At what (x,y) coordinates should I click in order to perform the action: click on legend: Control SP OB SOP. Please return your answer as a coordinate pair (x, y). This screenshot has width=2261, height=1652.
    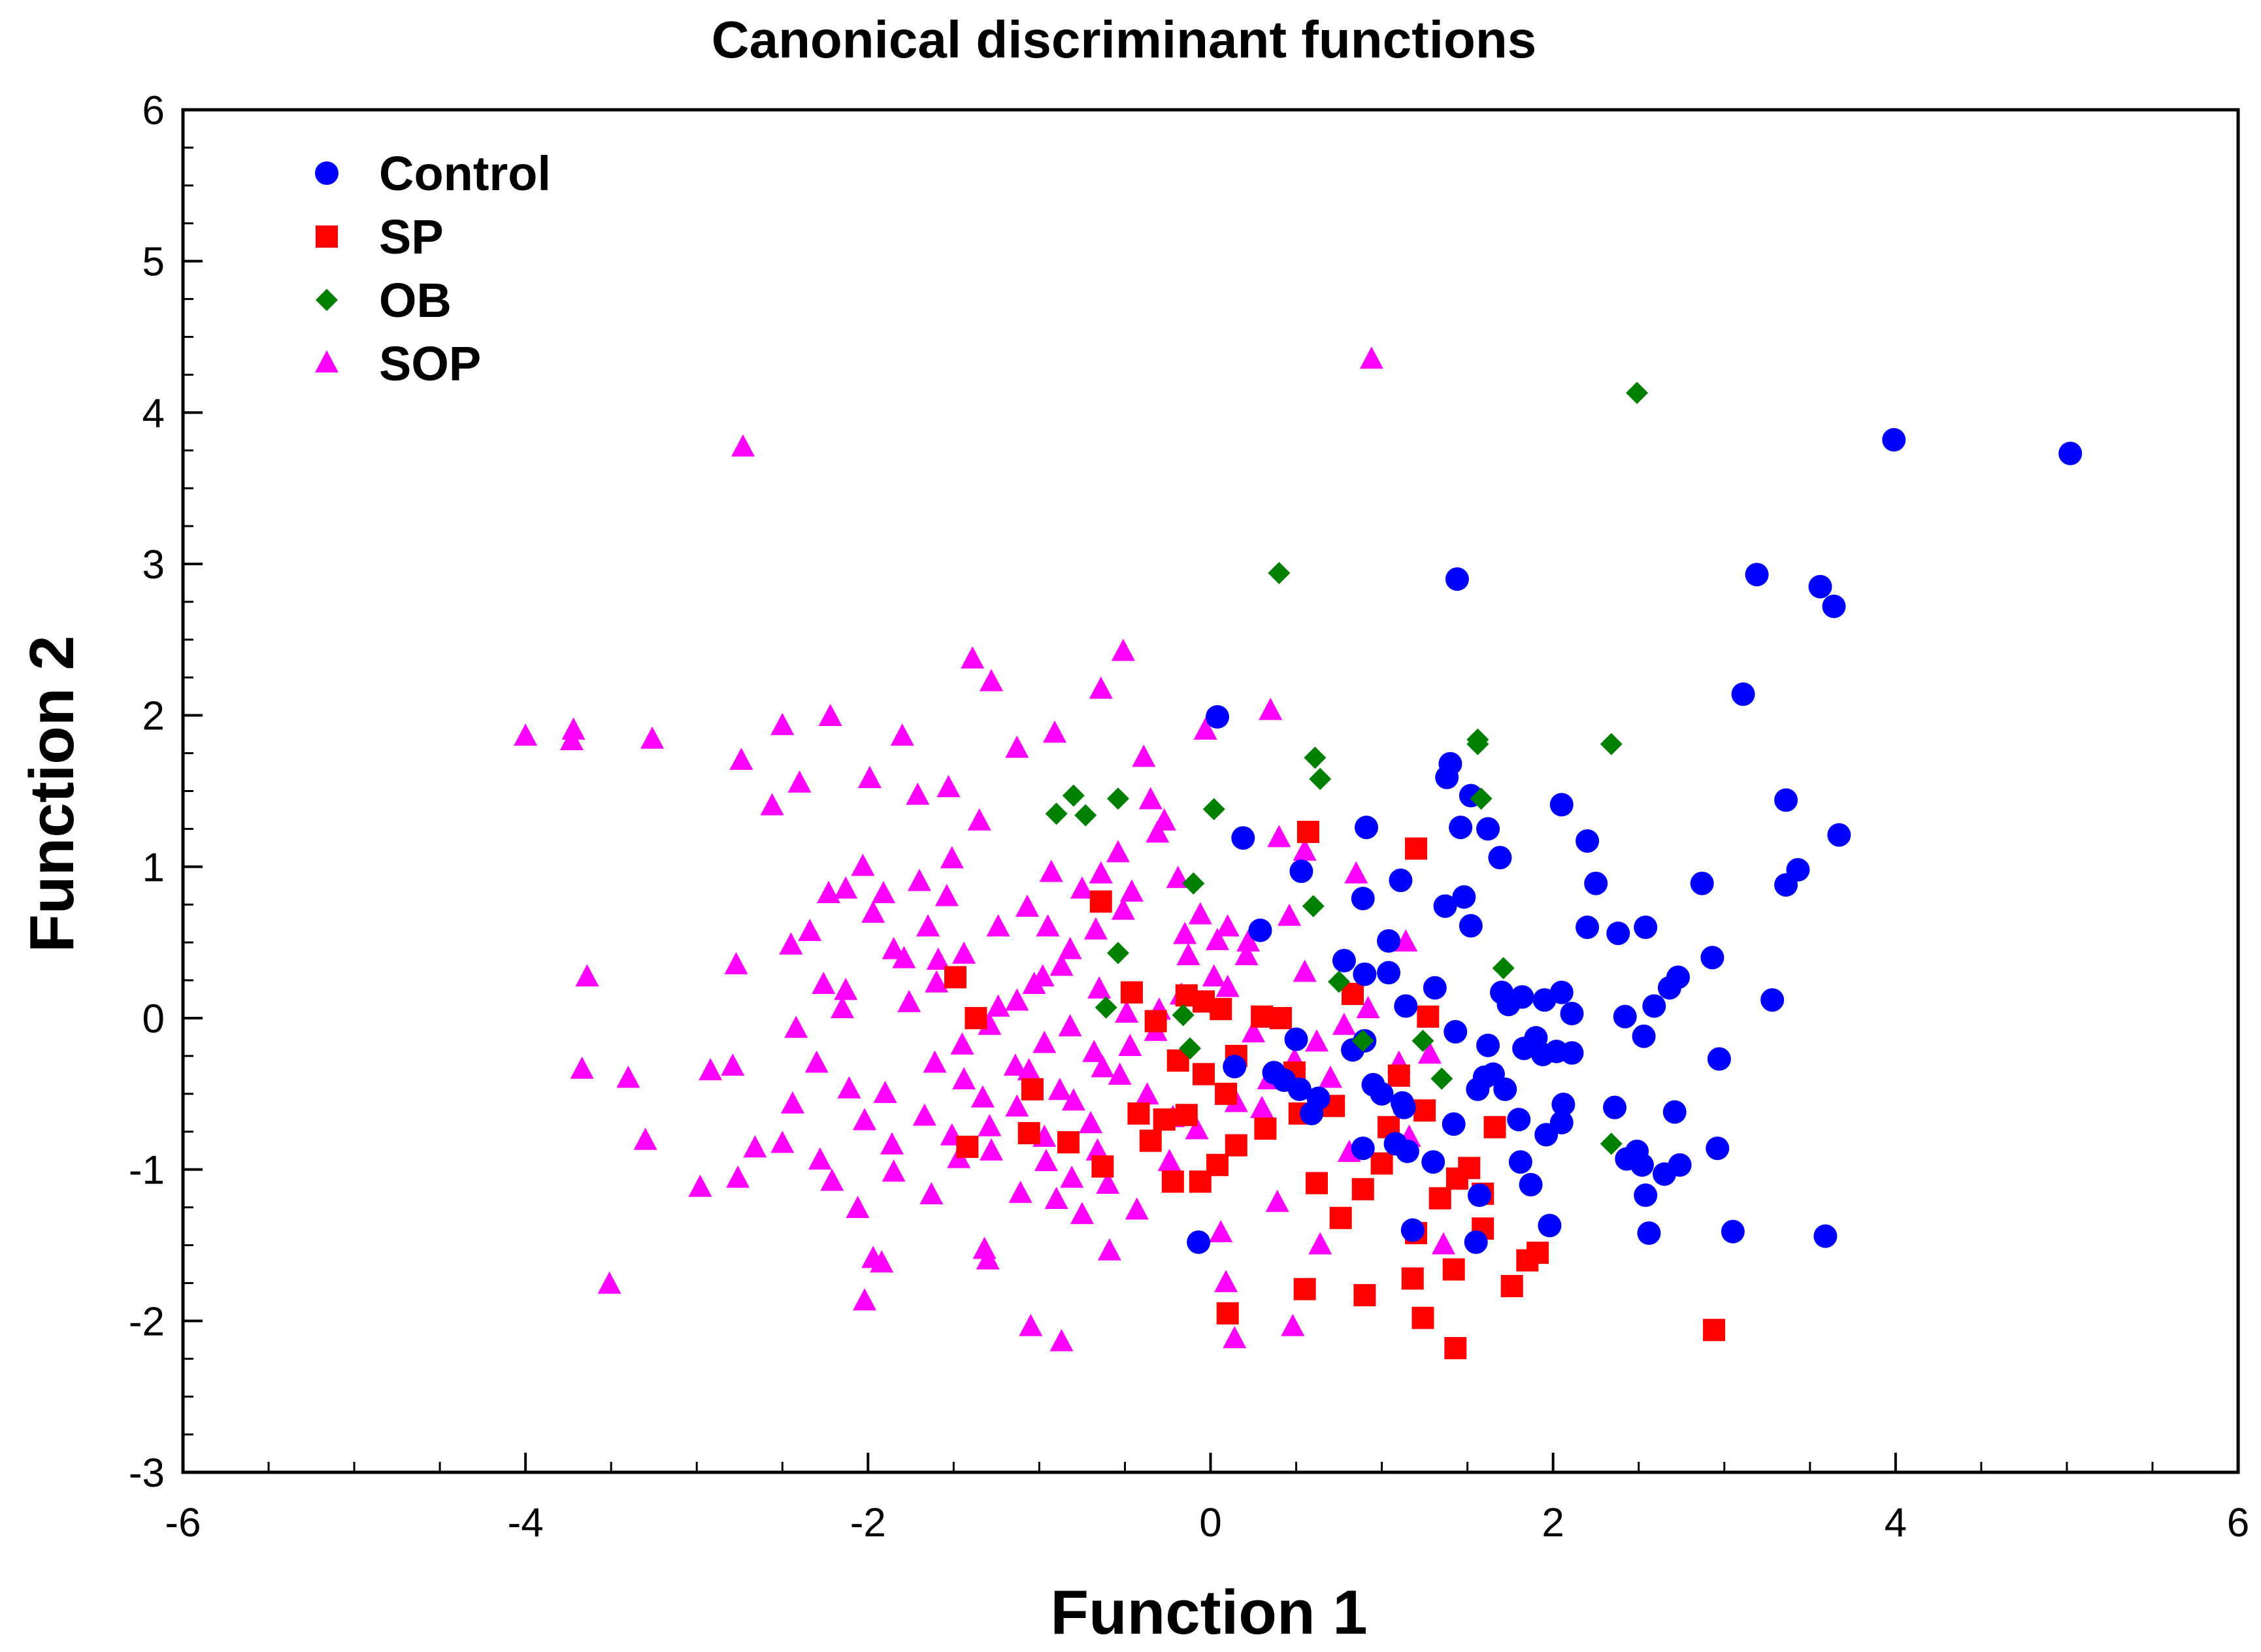
    Looking at the image, I should click on (433, 268).